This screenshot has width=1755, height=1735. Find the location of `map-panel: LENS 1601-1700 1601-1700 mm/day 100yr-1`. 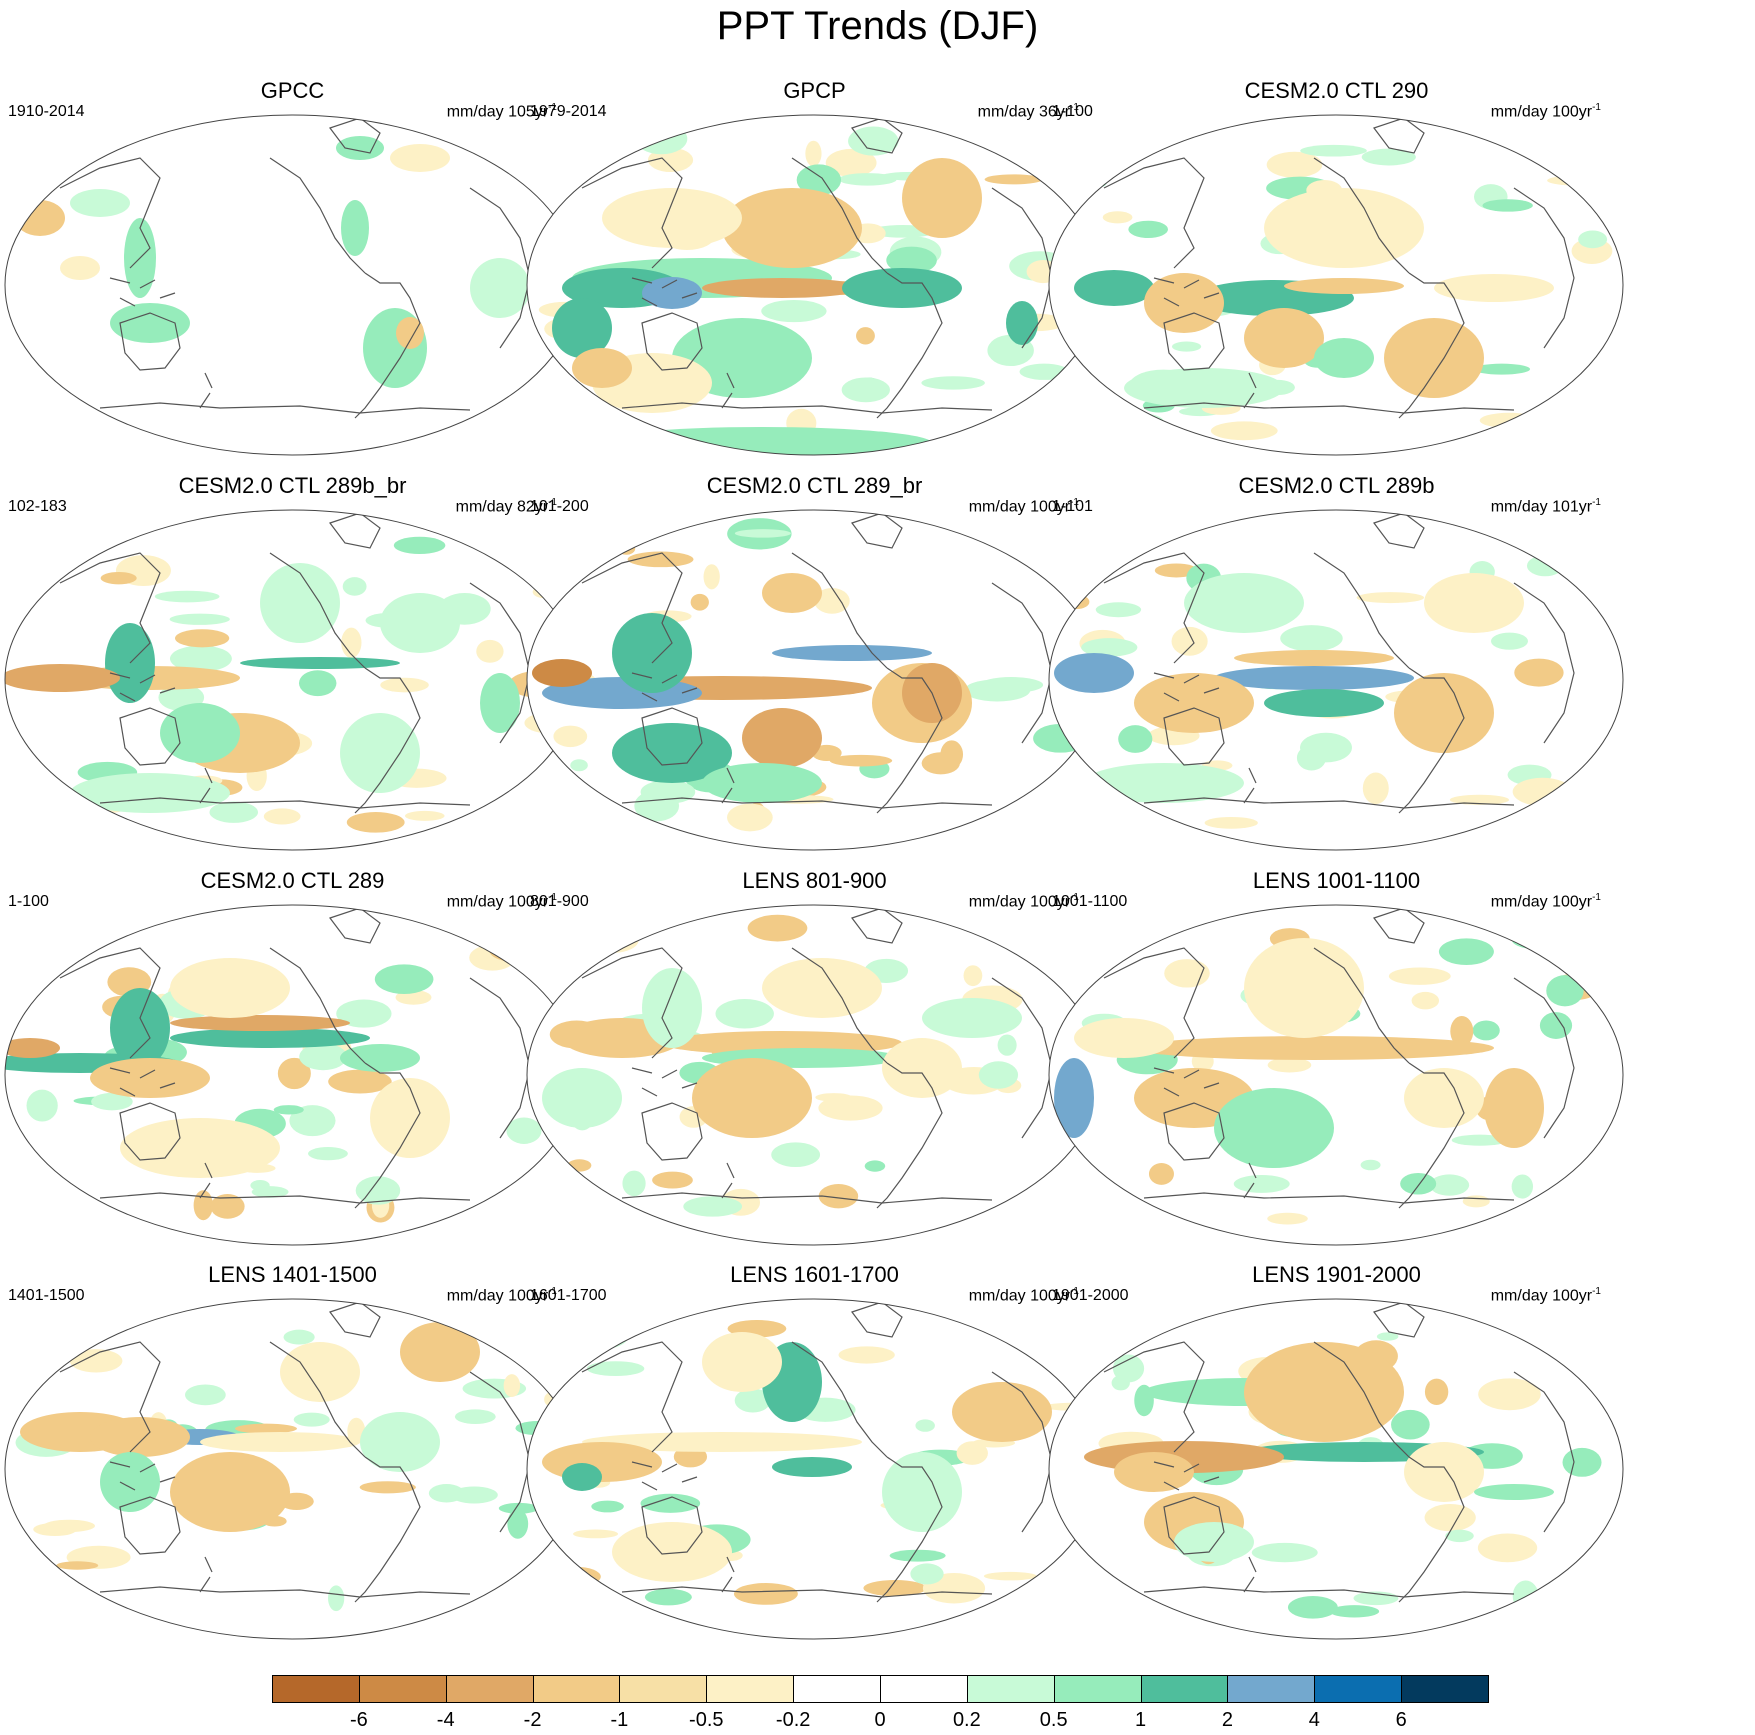

map-panel: LENS 1601-1700 1601-1700 mm/day 100yr-1 is located at coordinates (814, 1459).